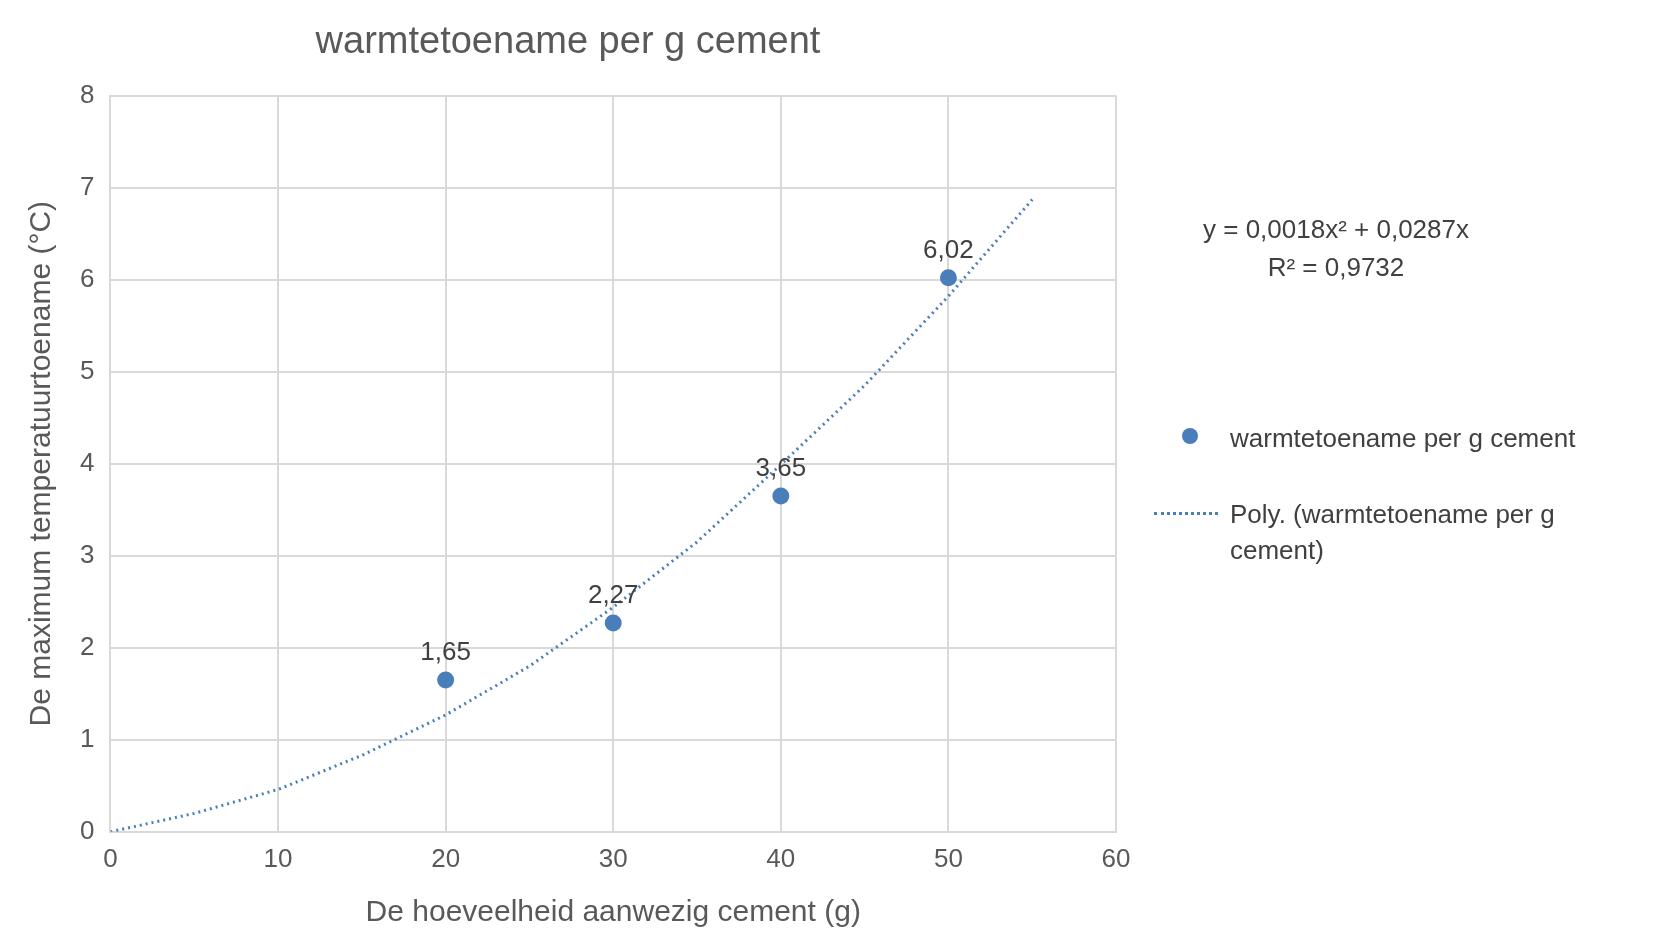  What do you see at coordinates (1336, 266) in the screenshot?
I see `text: R² = 0,9732` at bounding box center [1336, 266].